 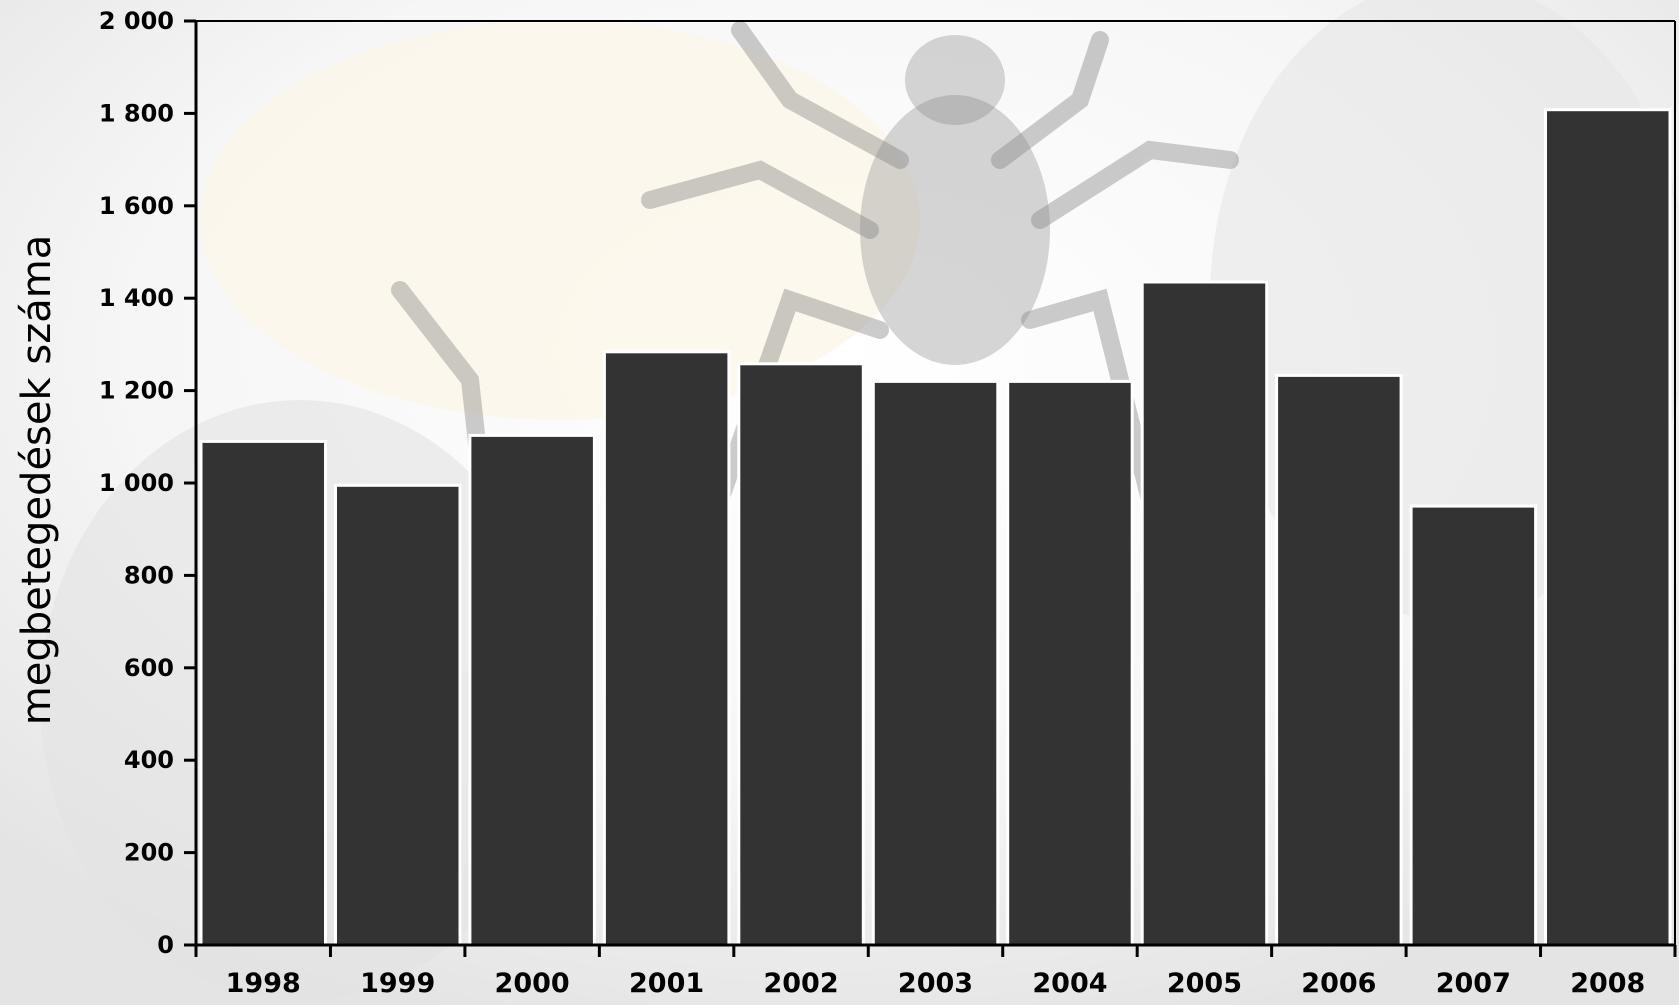 What do you see at coordinates (1204, 613) in the screenshot?
I see `bar-2005` at bounding box center [1204, 613].